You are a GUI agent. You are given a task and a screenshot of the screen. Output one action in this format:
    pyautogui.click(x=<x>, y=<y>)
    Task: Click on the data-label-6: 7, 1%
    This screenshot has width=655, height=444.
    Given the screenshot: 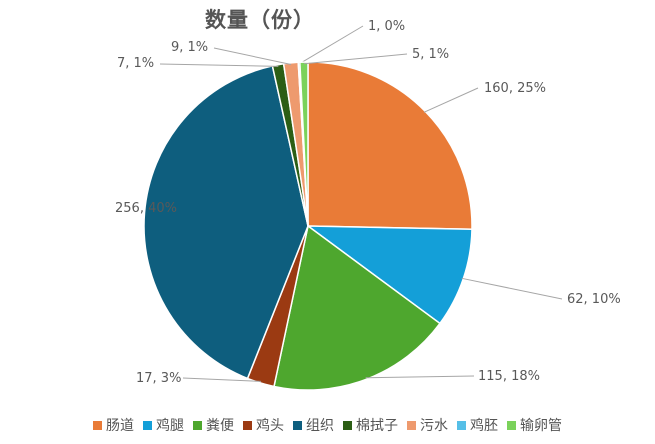 What is the action you would take?
    pyautogui.click(x=135, y=63)
    